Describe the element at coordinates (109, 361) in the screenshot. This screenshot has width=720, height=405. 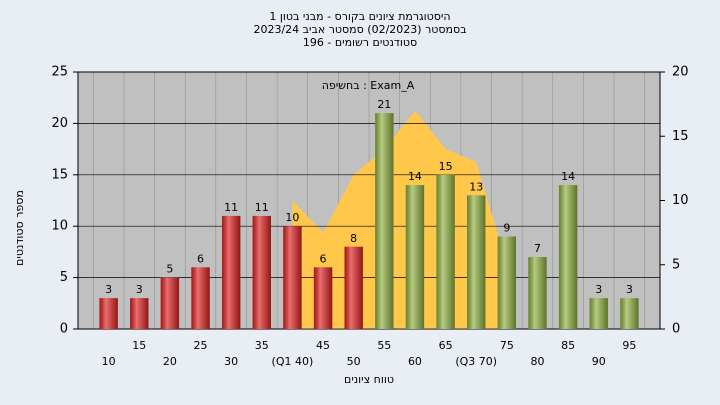
I see `x-tick-label: 10` at that location.